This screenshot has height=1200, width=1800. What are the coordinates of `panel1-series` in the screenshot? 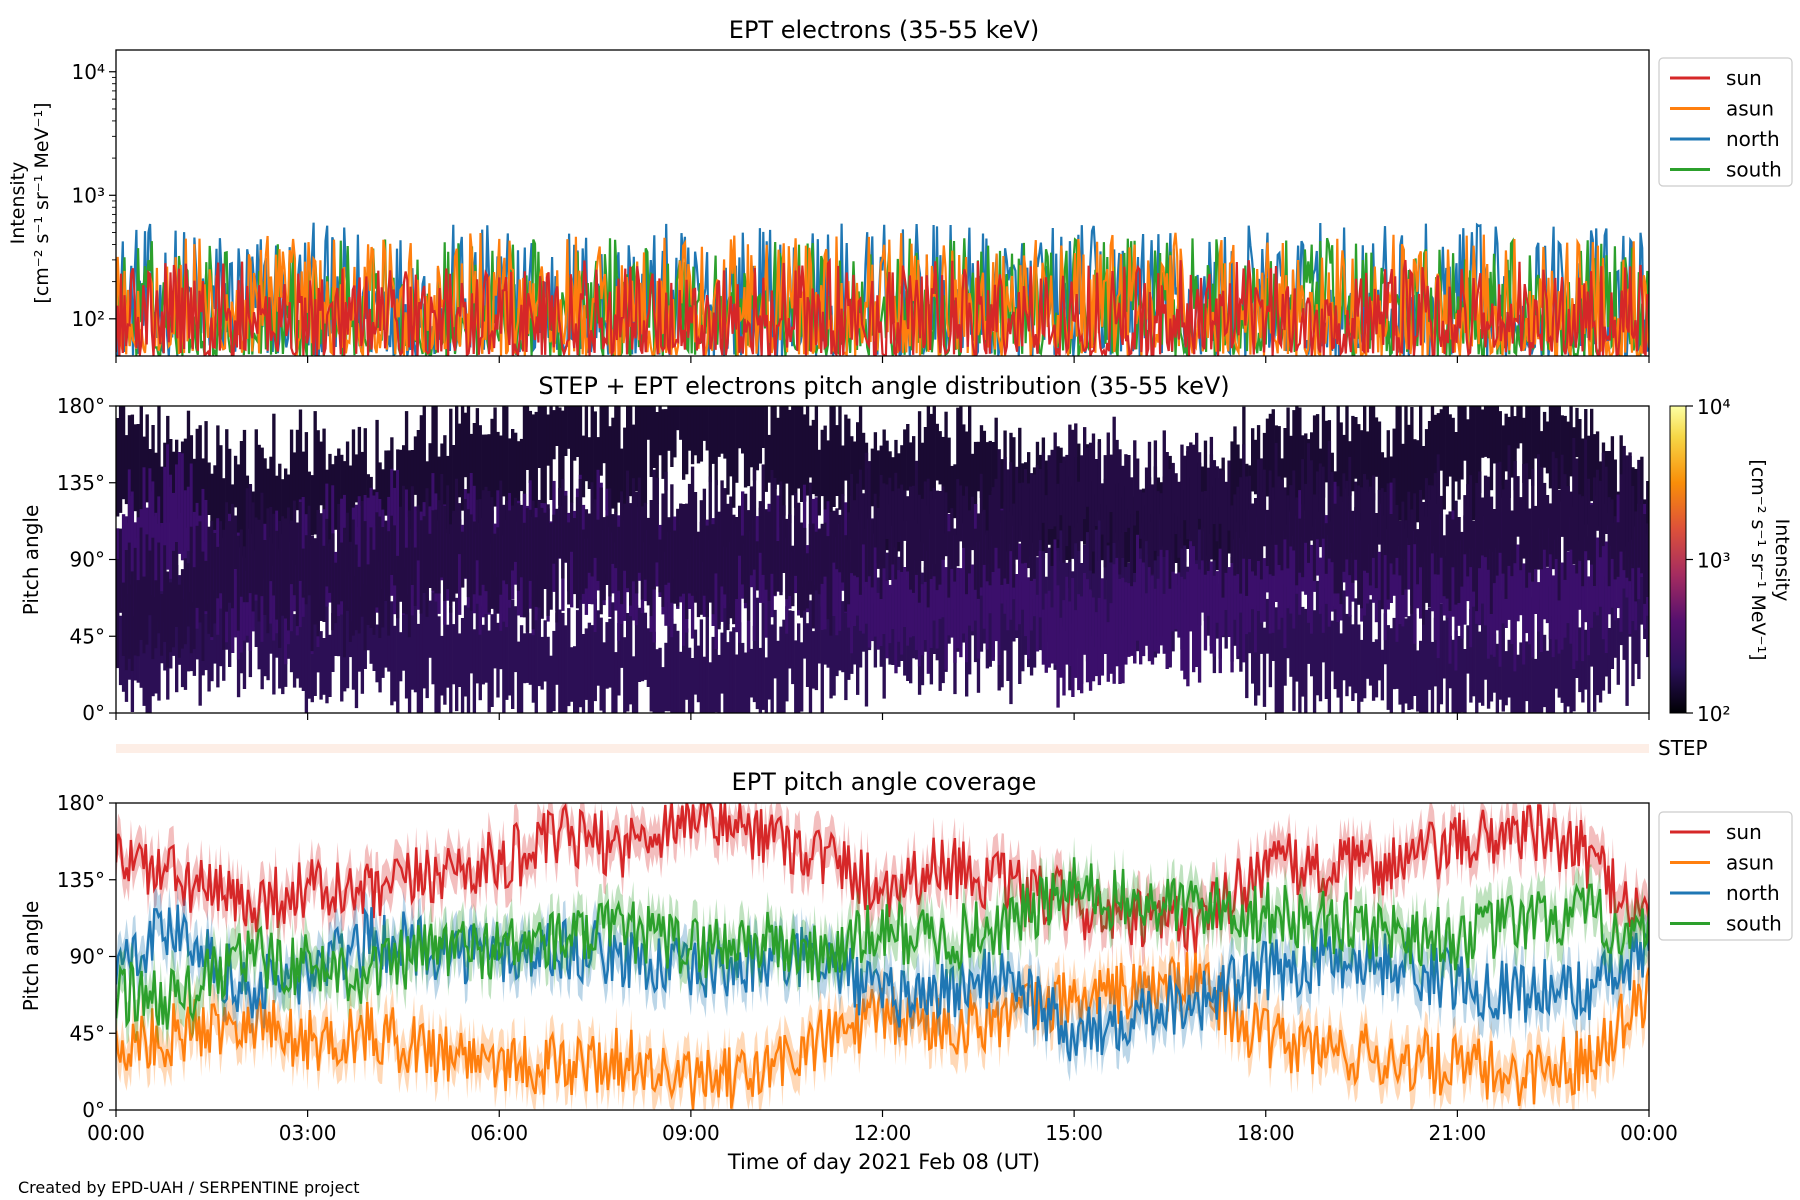 It's located at (882, 289).